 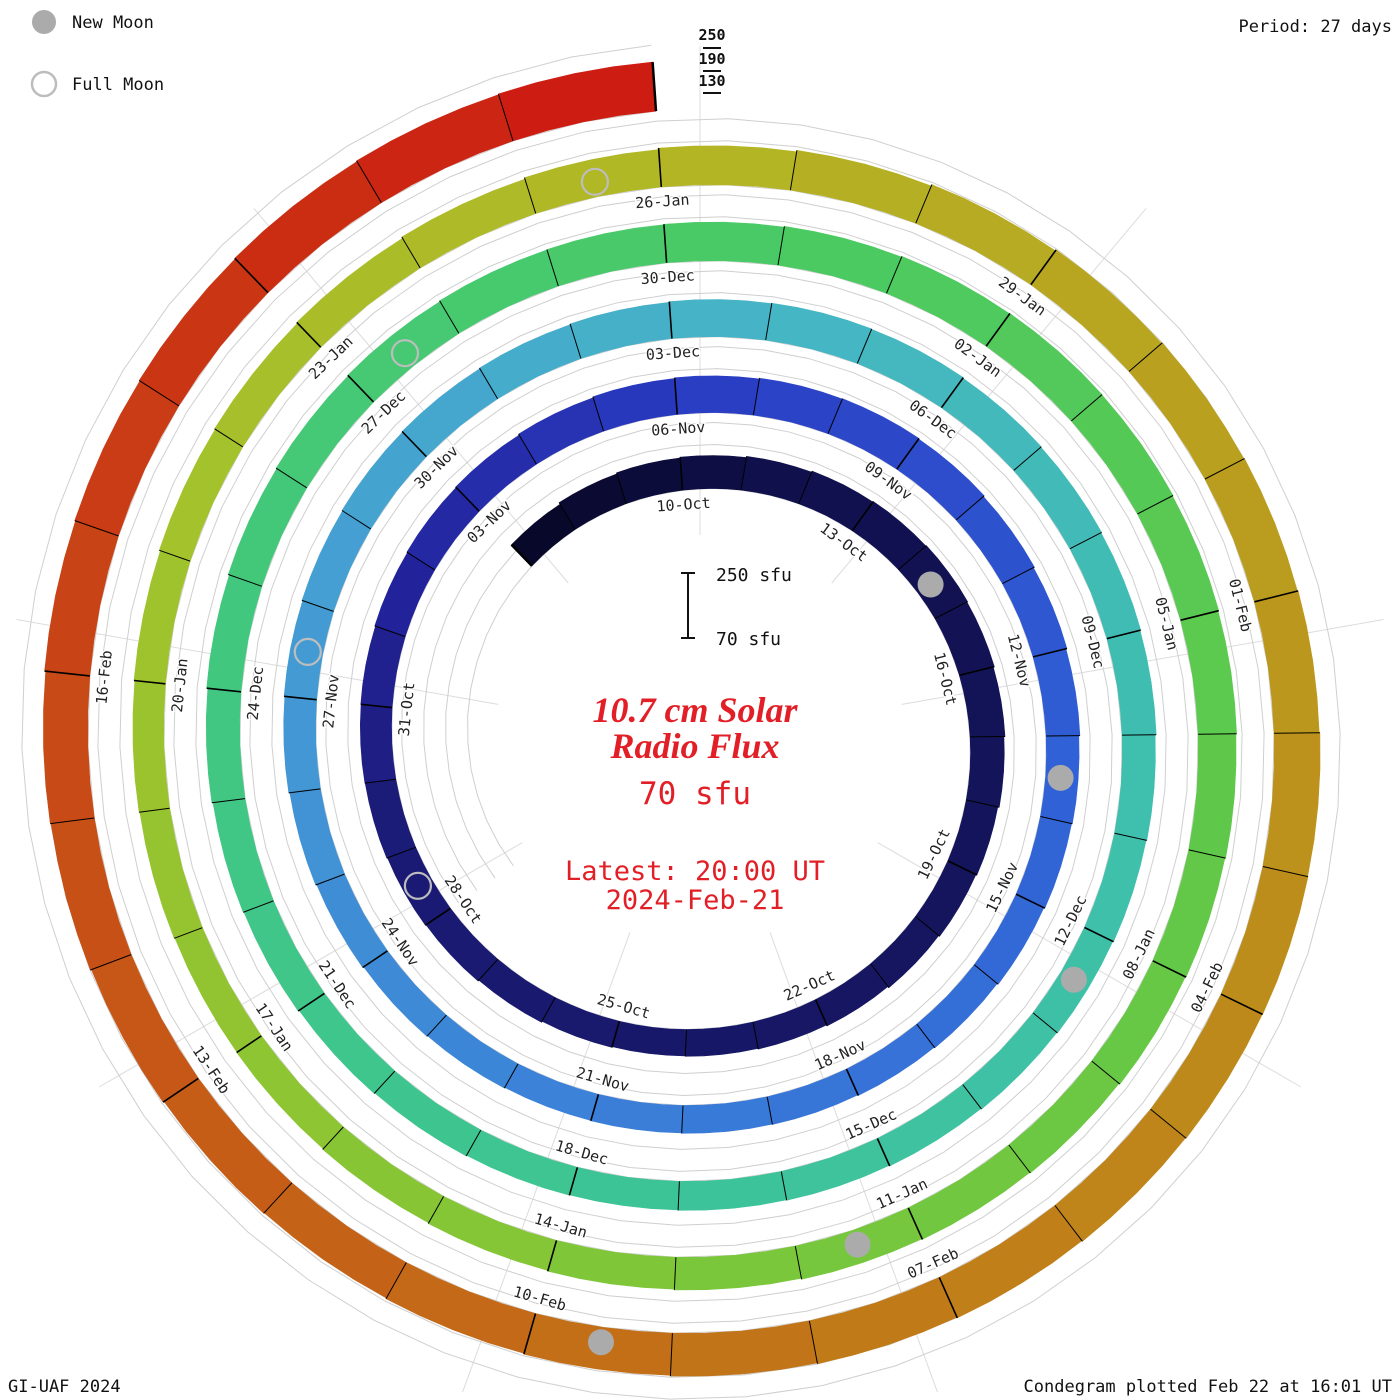 I want to click on date-label: 30-Dec, so click(x=667, y=277).